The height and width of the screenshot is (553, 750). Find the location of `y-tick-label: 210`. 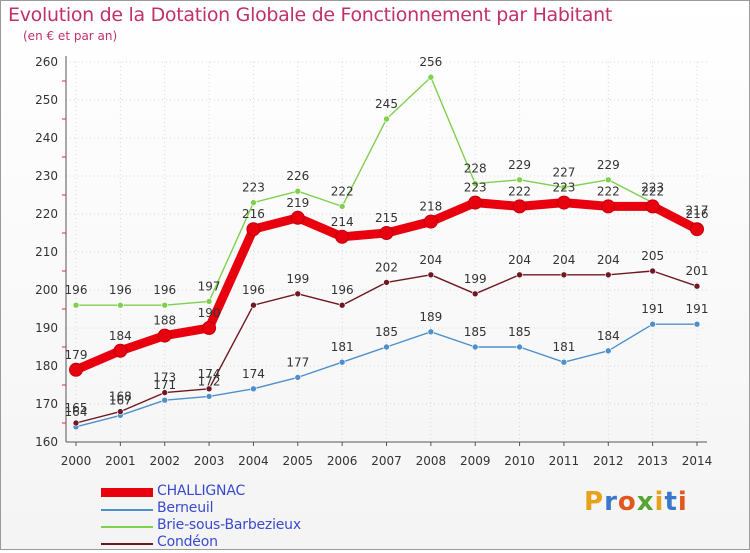

y-tick-label: 210 is located at coordinates (46, 252).